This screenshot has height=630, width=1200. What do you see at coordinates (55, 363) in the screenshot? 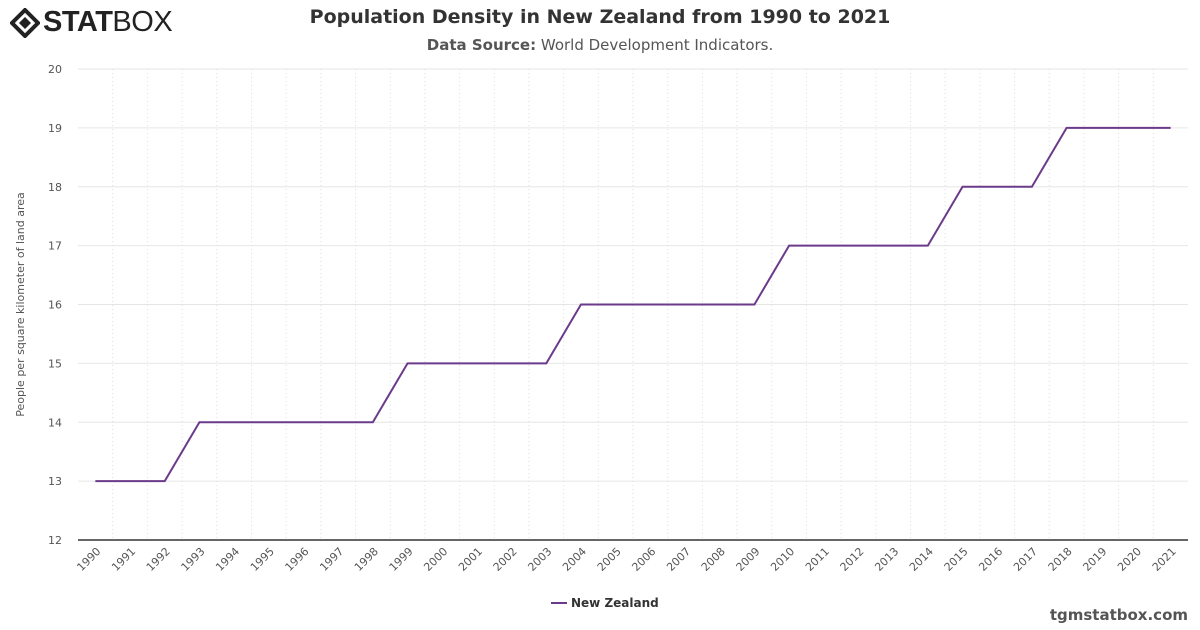
I see `y-tick-label: 15` at bounding box center [55, 363].